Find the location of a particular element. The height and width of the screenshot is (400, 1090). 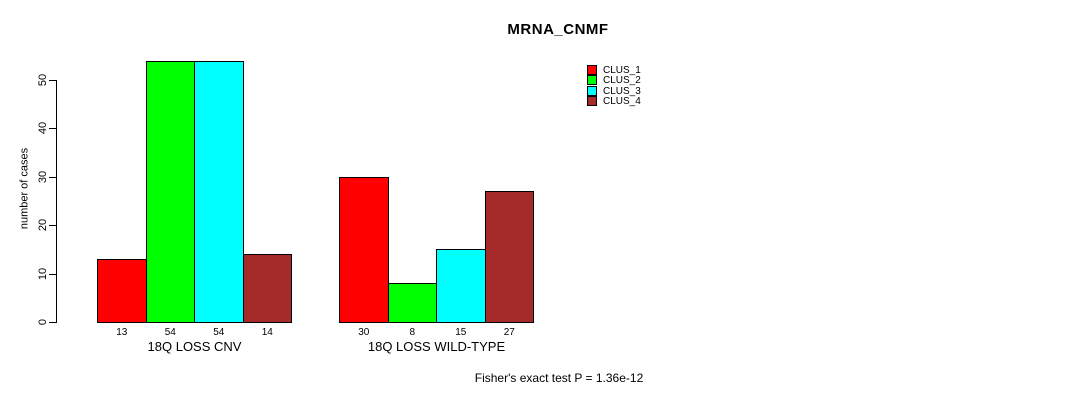

bar-value-label: 27 is located at coordinates (509, 332).